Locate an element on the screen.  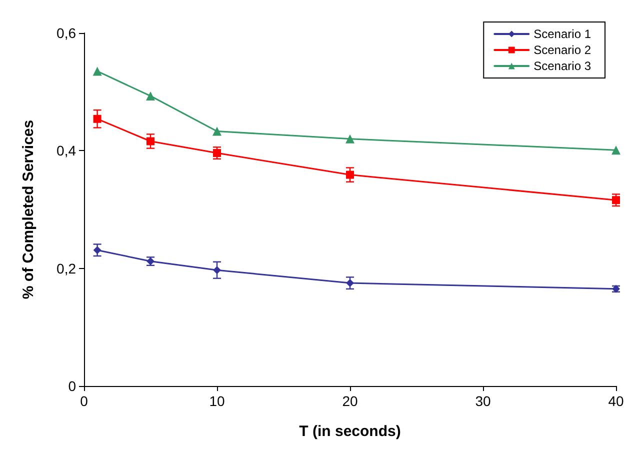
y-tick-label: 0,4 is located at coordinates (66, 150).